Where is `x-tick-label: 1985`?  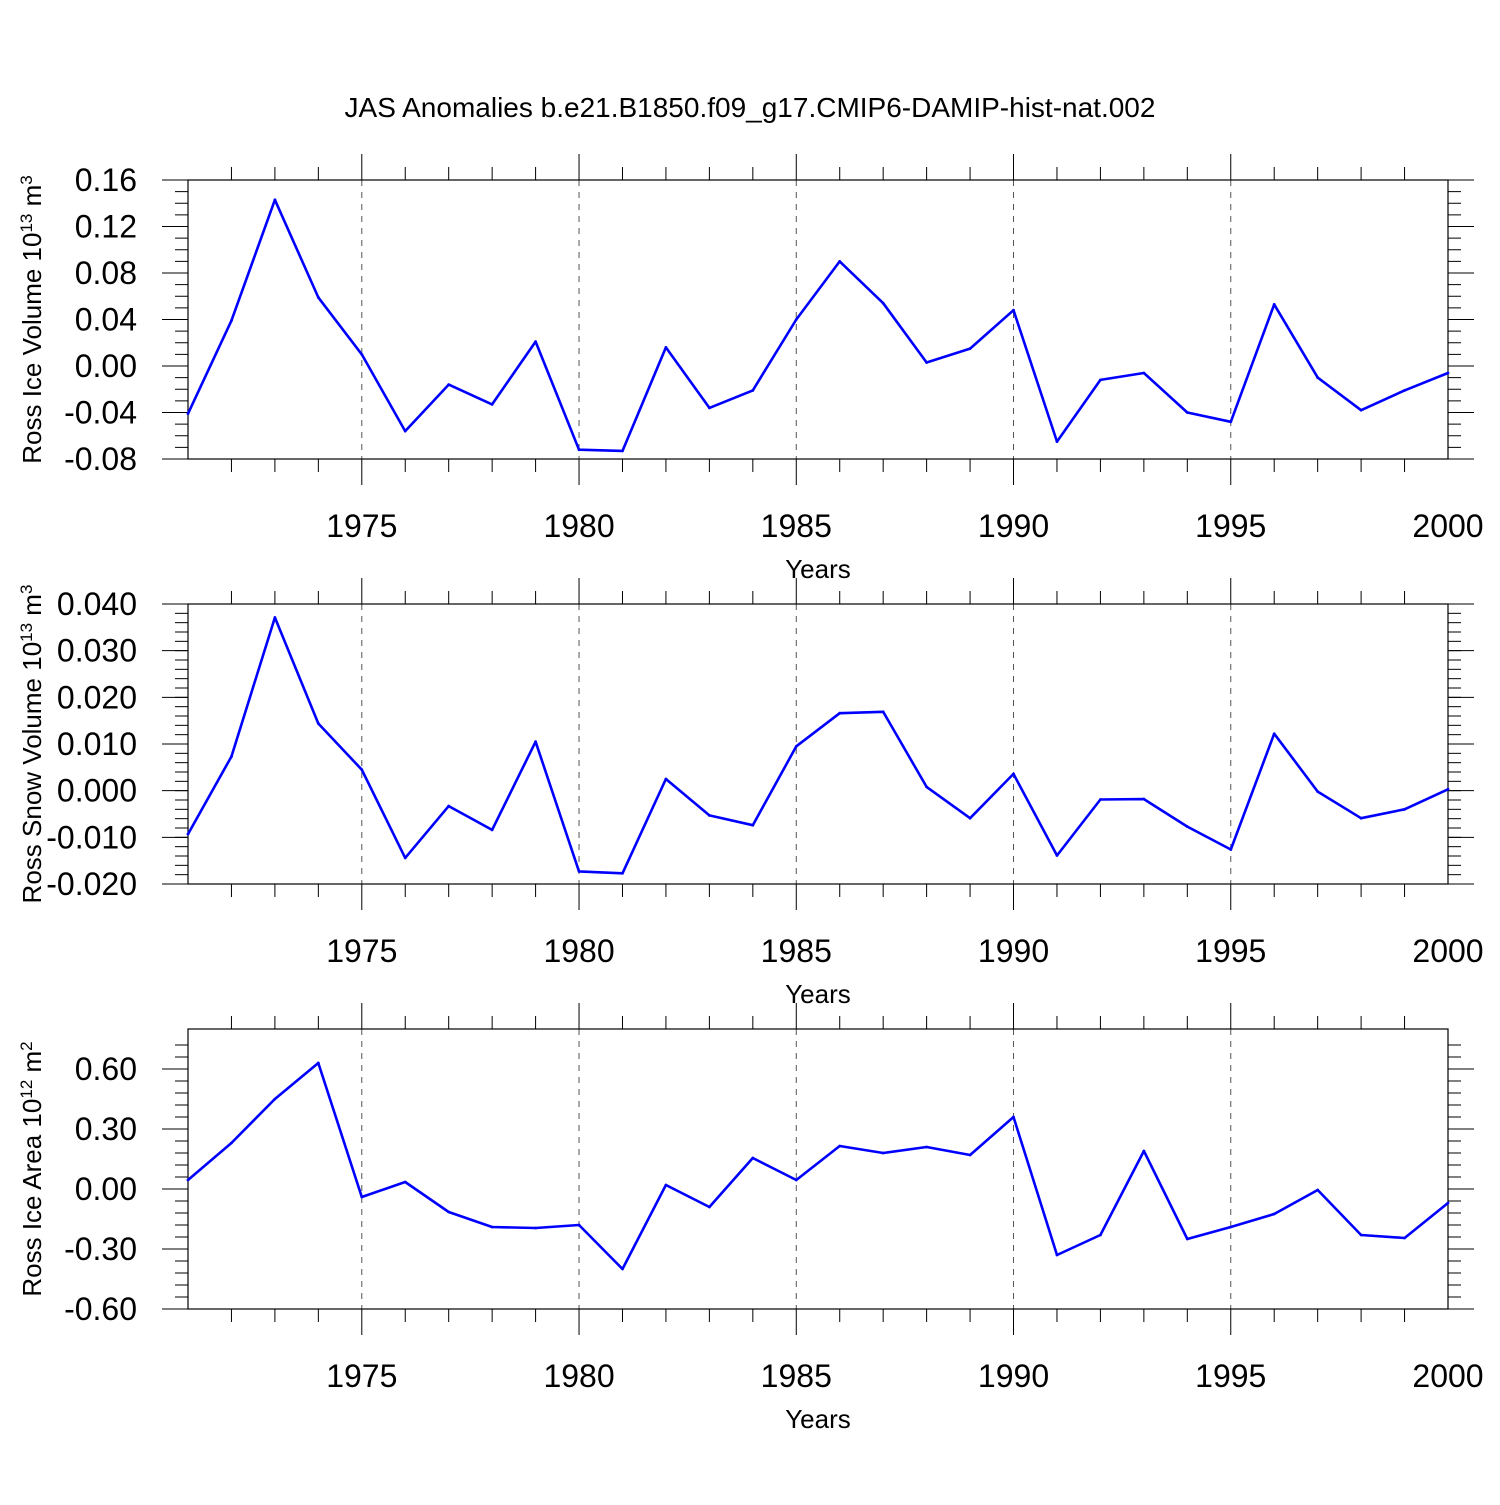 x-tick-label: 1985 is located at coordinates (796, 951).